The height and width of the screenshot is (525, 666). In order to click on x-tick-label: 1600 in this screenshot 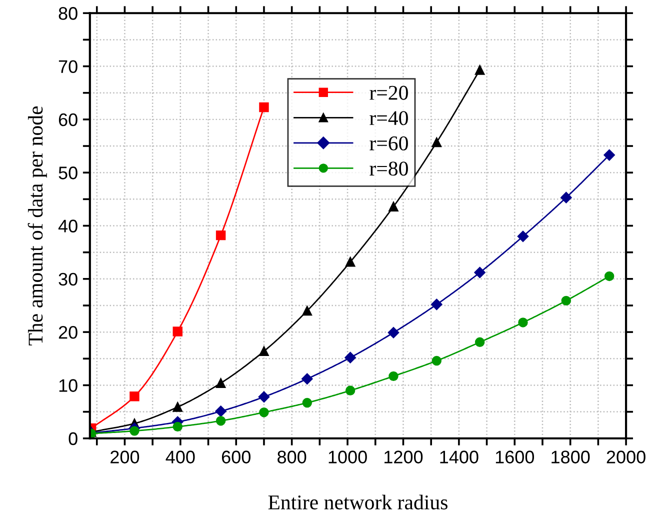, I will do `click(515, 457)`.